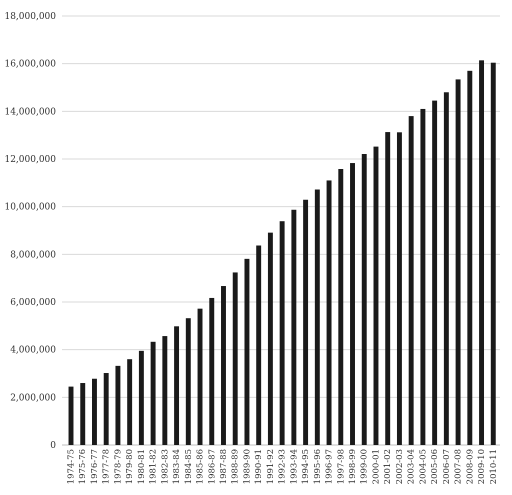  What do you see at coordinates (470, 466) in the screenshot?
I see `x-tick-label: 2008-09` at bounding box center [470, 466].